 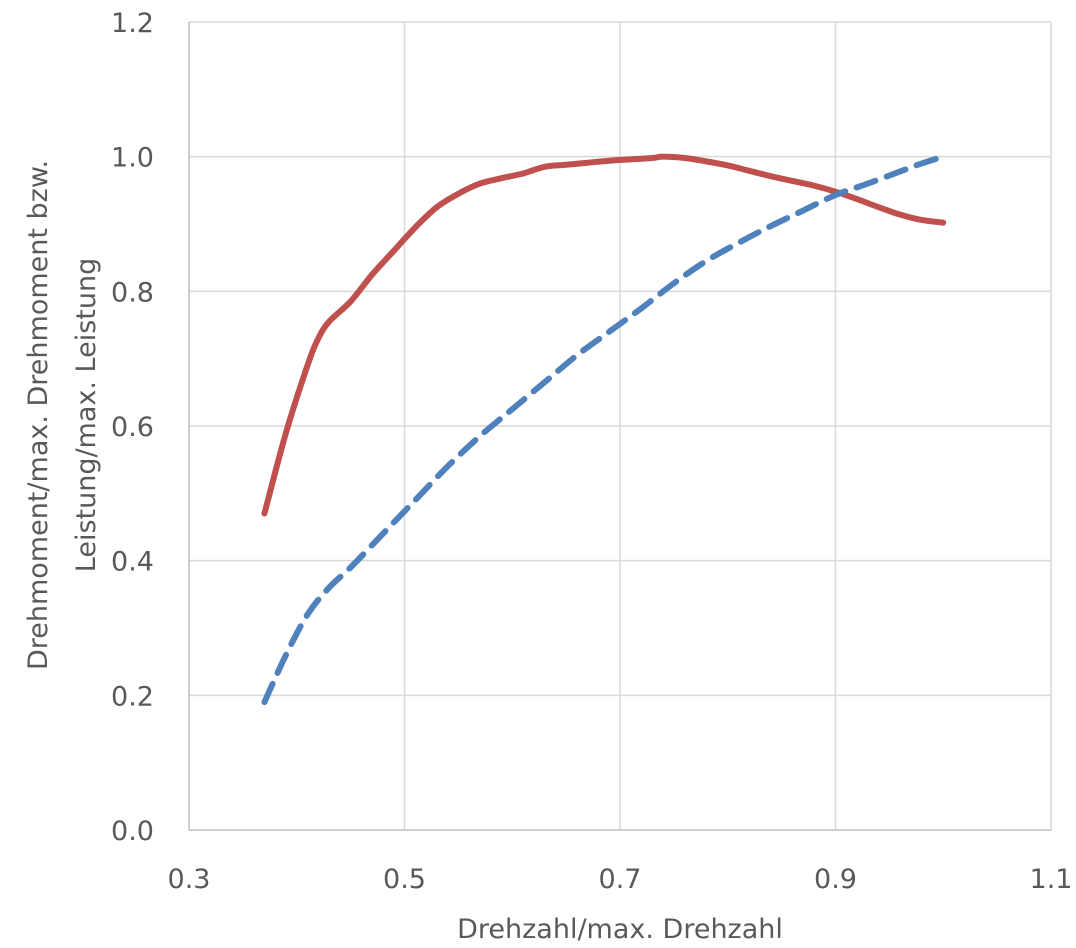 What do you see at coordinates (189, 879) in the screenshot?
I see `x-tick-label: 0.3` at bounding box center [189, 879].